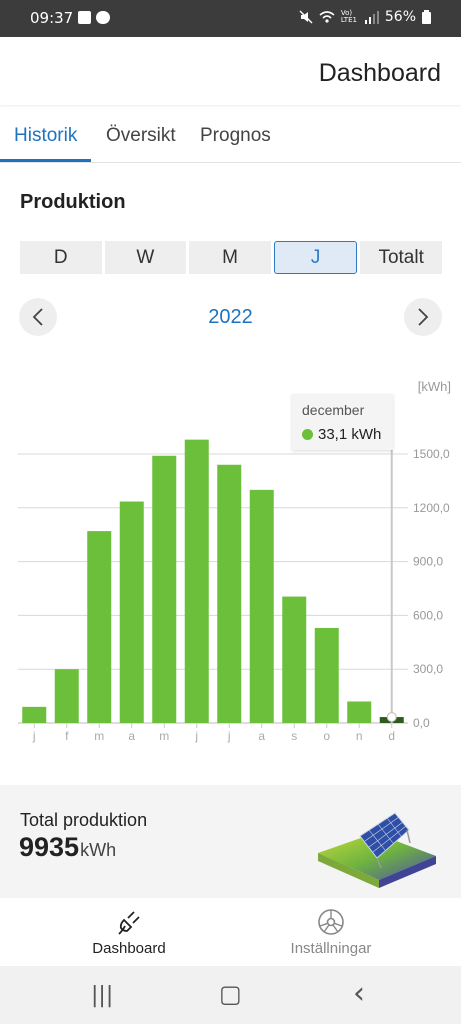 The image size is (461, 1024). Describe the element at coordinates (294, 736) in the screenshot. I see `x-tick-label: s` at that location.